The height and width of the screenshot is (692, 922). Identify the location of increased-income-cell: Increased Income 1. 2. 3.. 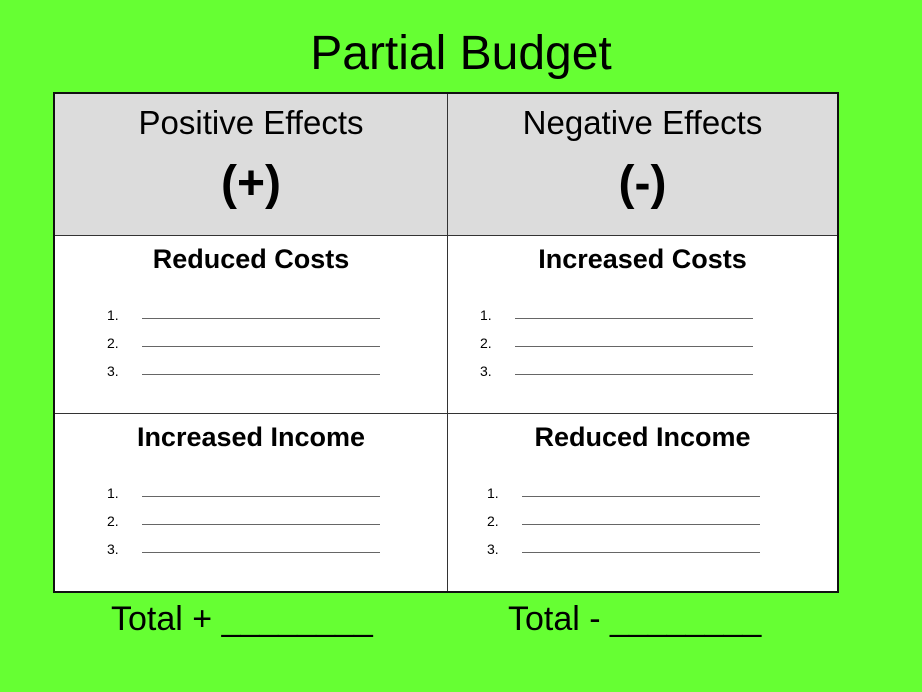
(251, 502).